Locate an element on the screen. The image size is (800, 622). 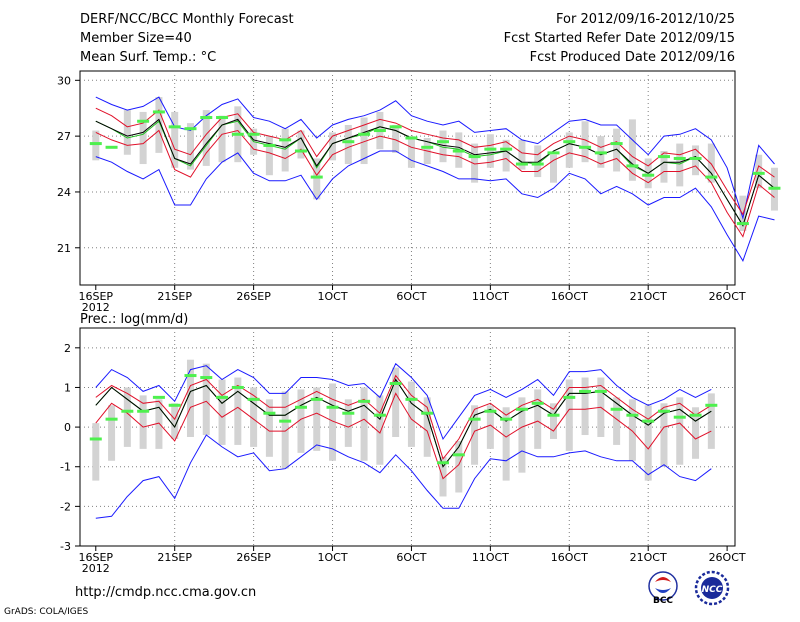
prec-line-ensemble-mean is located at coordinates (403, 423).